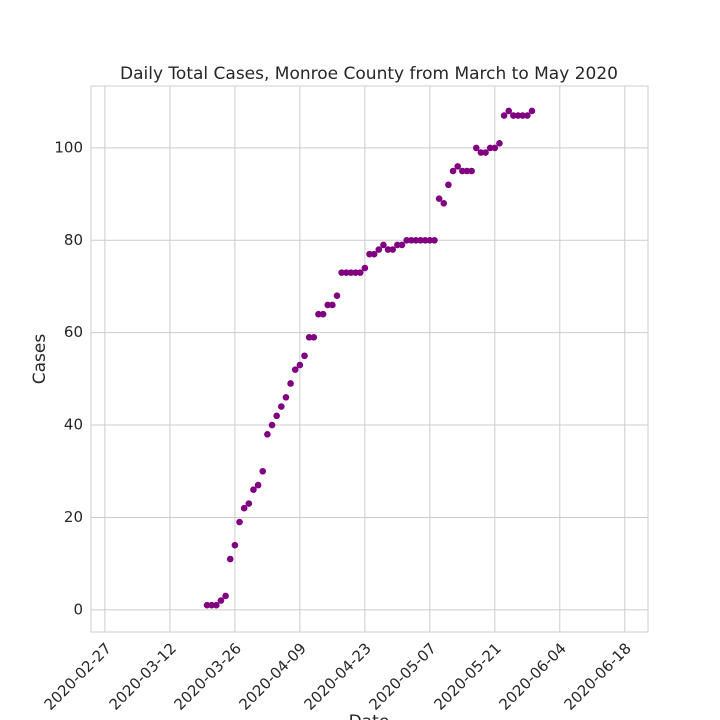 The width and height of the screenshot is (720, 720). What do you see at coordinates (68, 147) in the screenshot?
I see `y-tick-label: 100` at bounding box center [68, 147].